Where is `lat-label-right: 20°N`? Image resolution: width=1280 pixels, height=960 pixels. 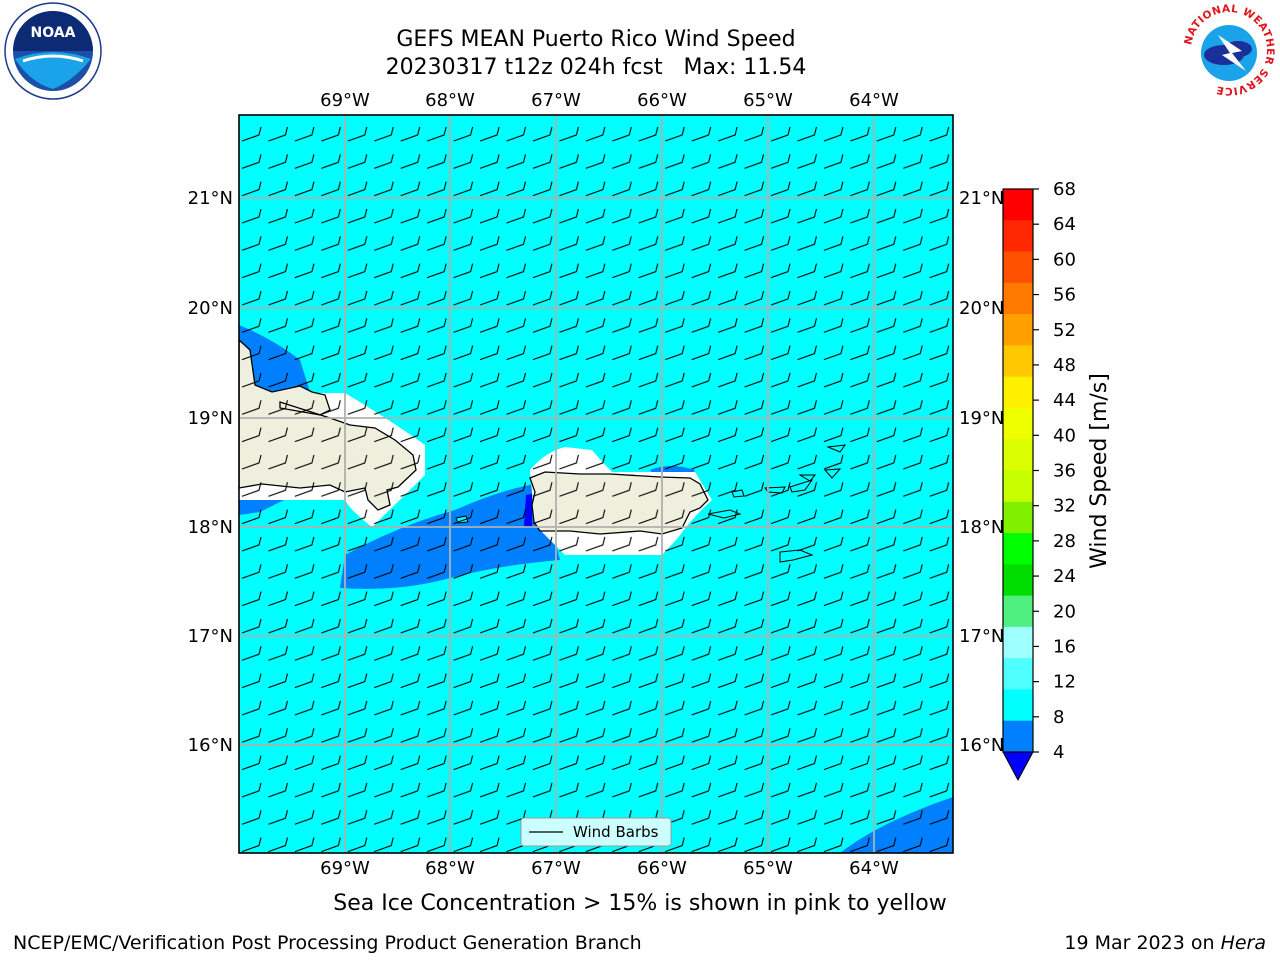
lat-label-right: 20°N is located at coordinates (981, 308).